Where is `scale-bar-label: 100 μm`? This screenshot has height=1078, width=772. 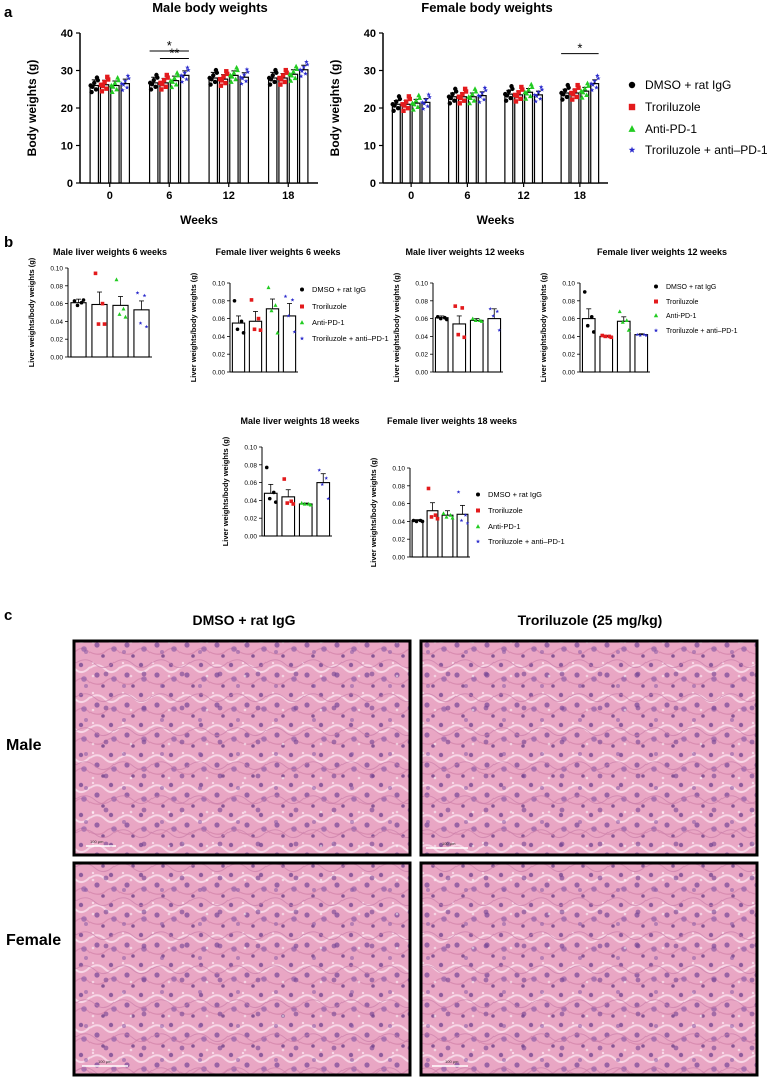
scale-bar-label: 100 μm is located at coordinates (105, 1061).